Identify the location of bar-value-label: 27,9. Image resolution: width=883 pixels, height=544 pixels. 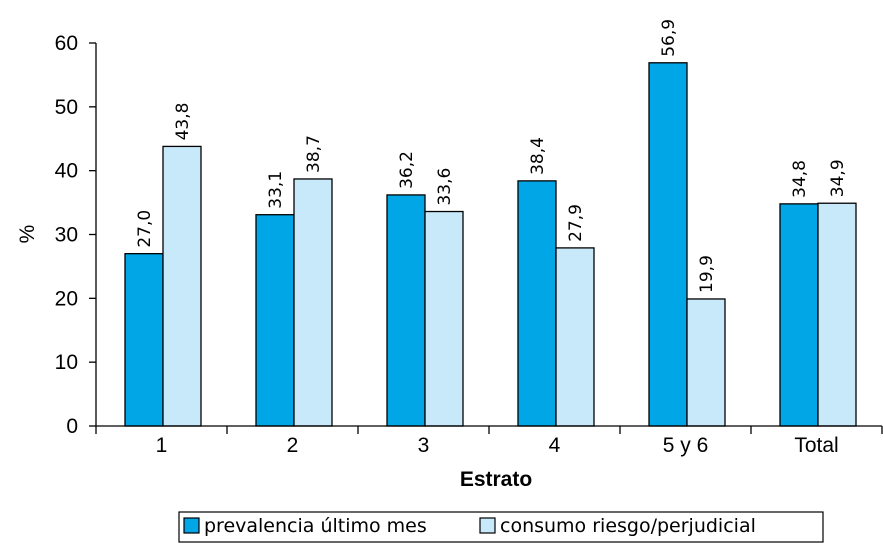
(576, 223).